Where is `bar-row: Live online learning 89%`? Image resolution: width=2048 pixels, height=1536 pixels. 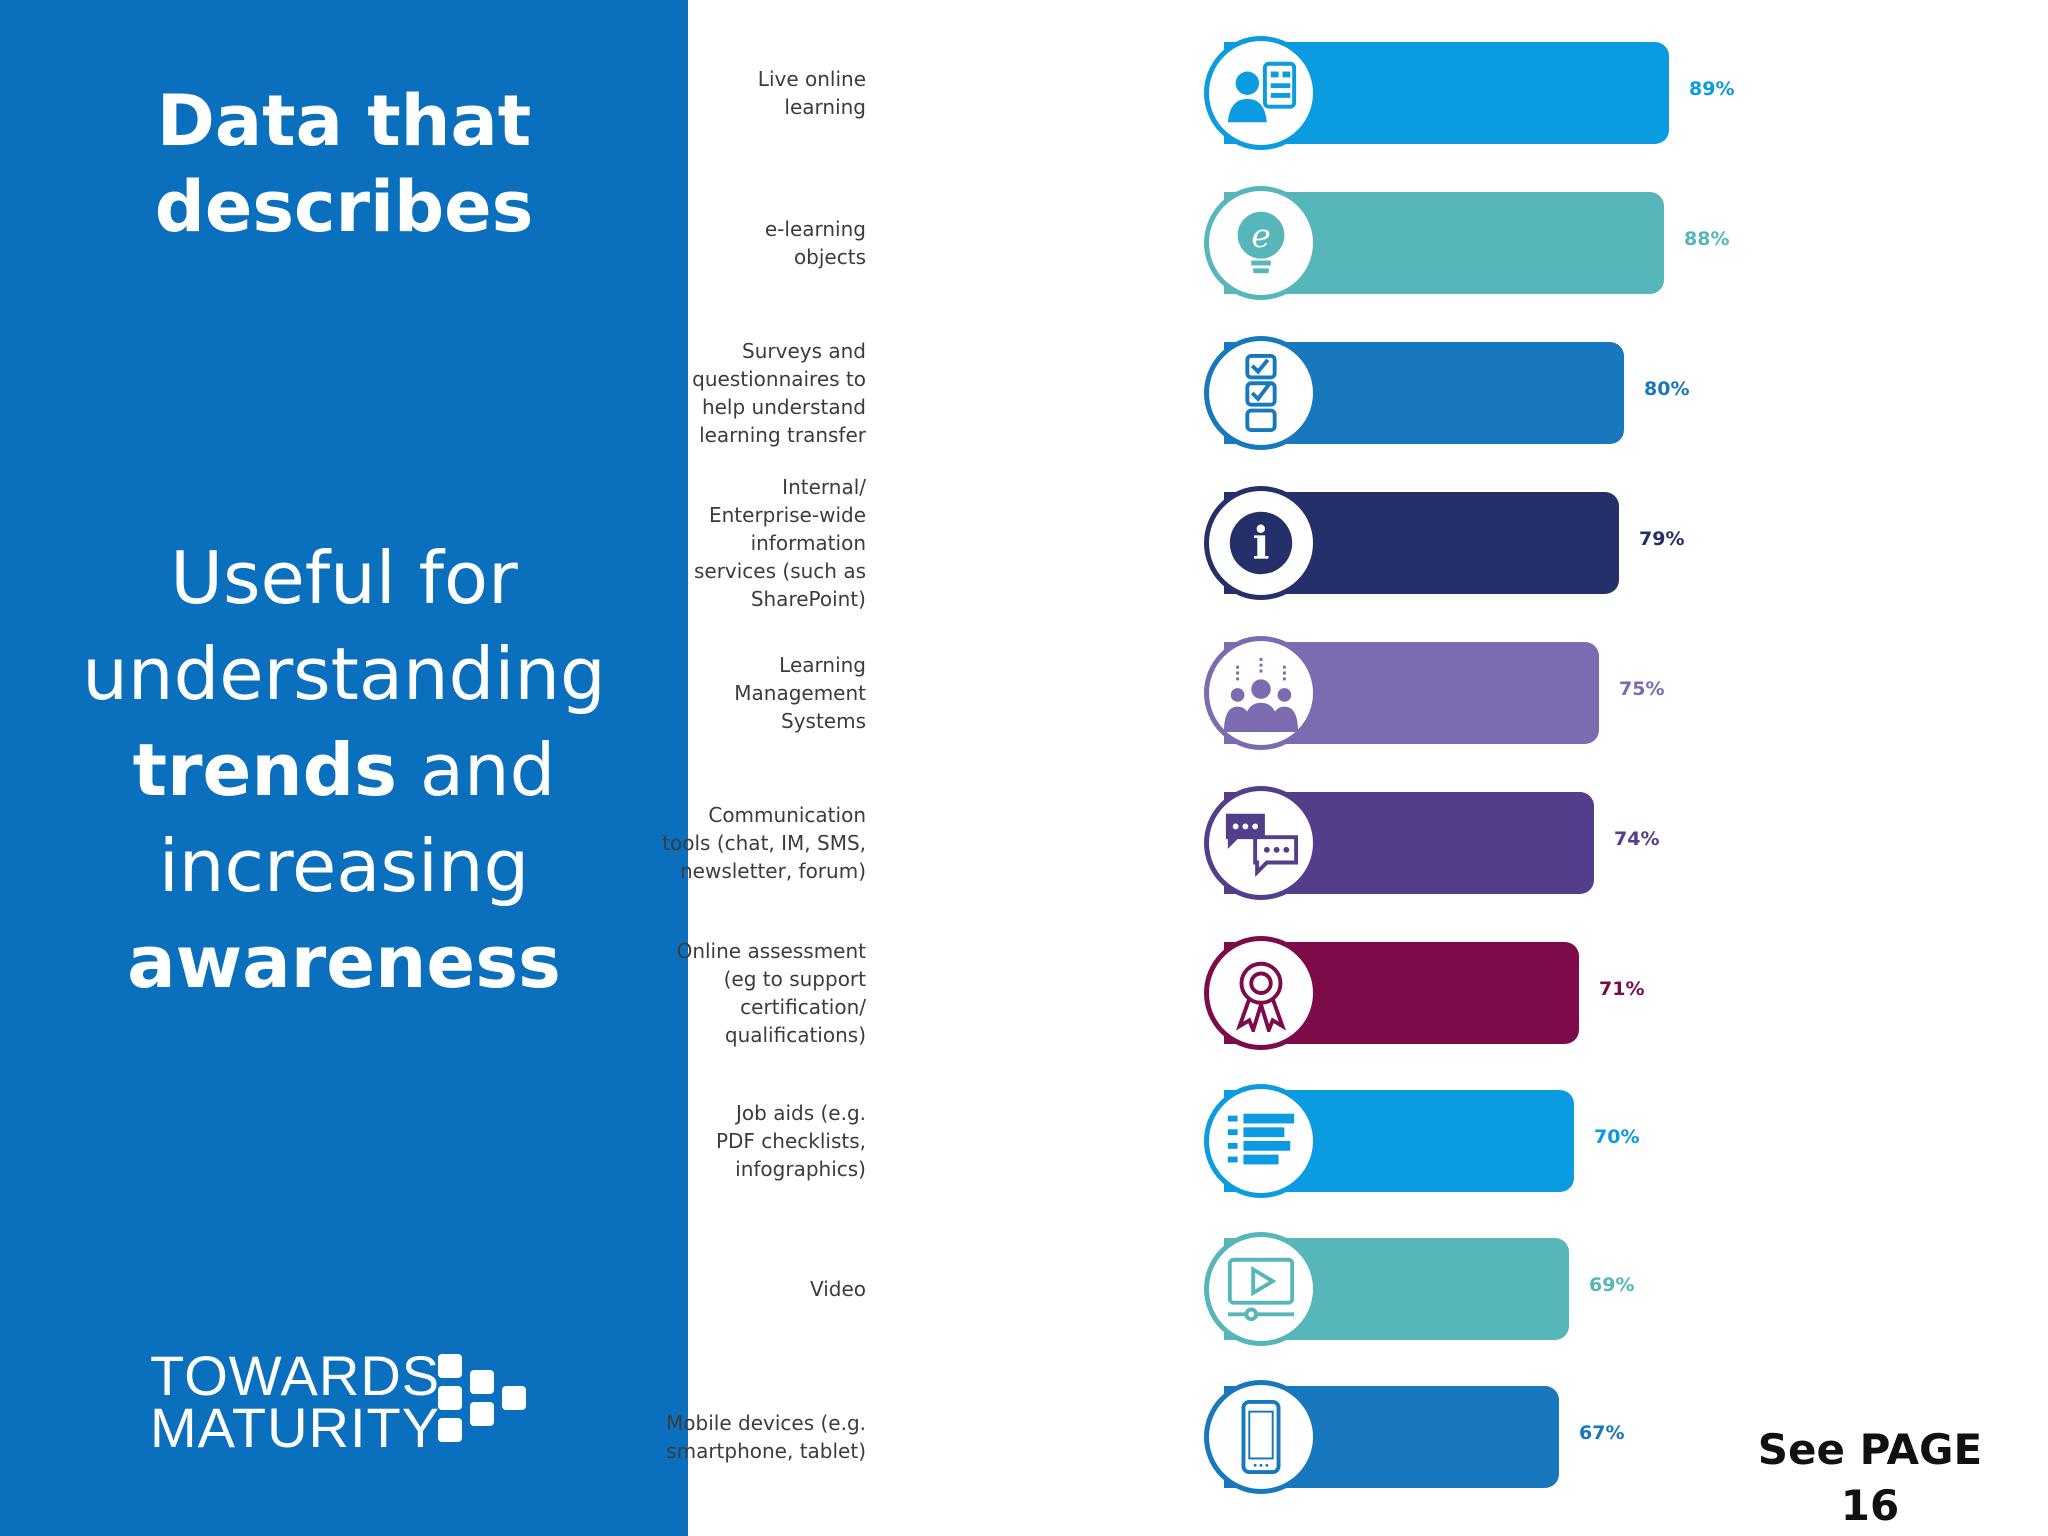
bar-row: Live online learning 89% is located at coordinates (1368, 93).